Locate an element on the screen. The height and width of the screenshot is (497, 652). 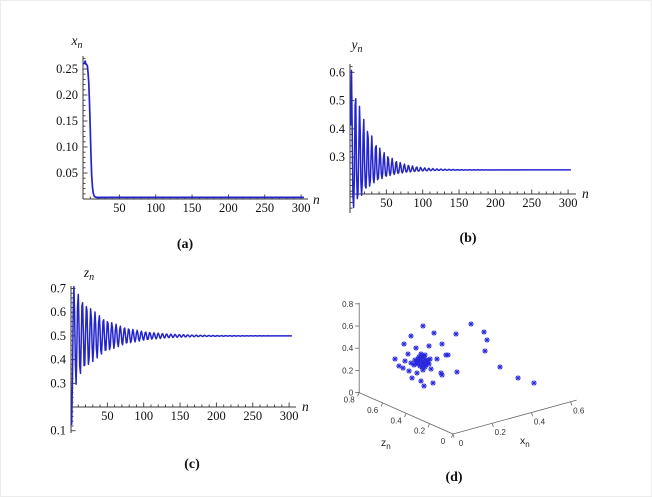
y-tick-label: 0.25 is located at coordinates (67, 69).